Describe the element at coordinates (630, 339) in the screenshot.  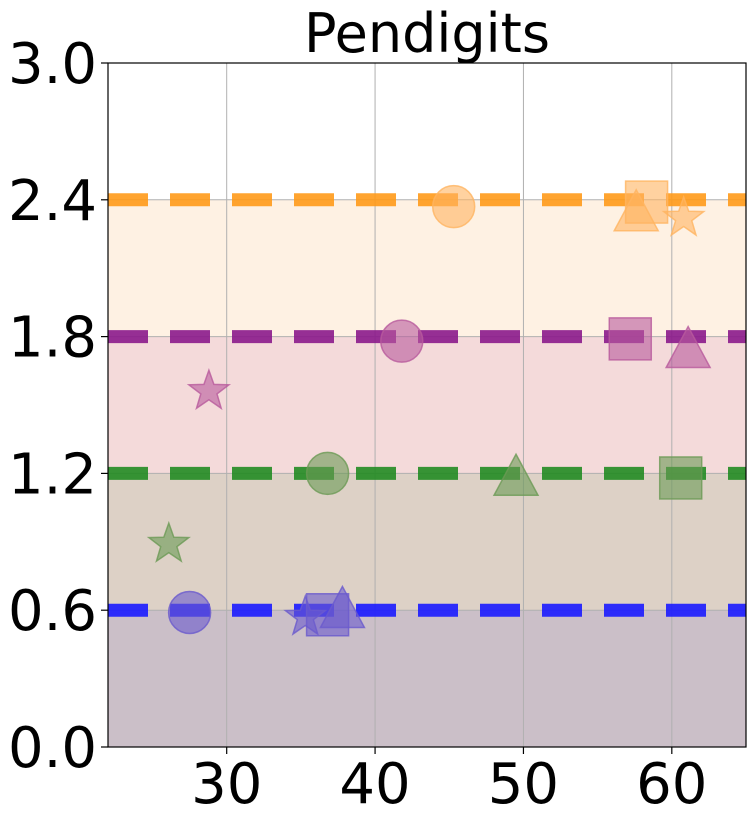
I see `point-2-2-square` at that location.